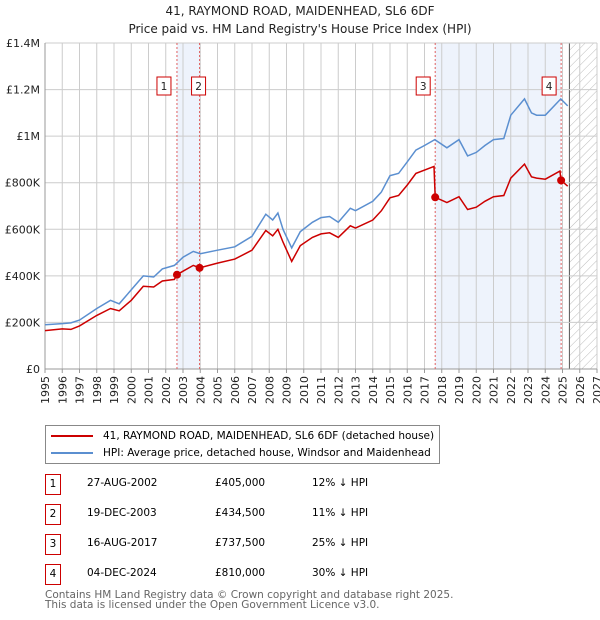  I want to click on transaction-hpi-diff: 30% ↓ HPI, so click(340, 573).